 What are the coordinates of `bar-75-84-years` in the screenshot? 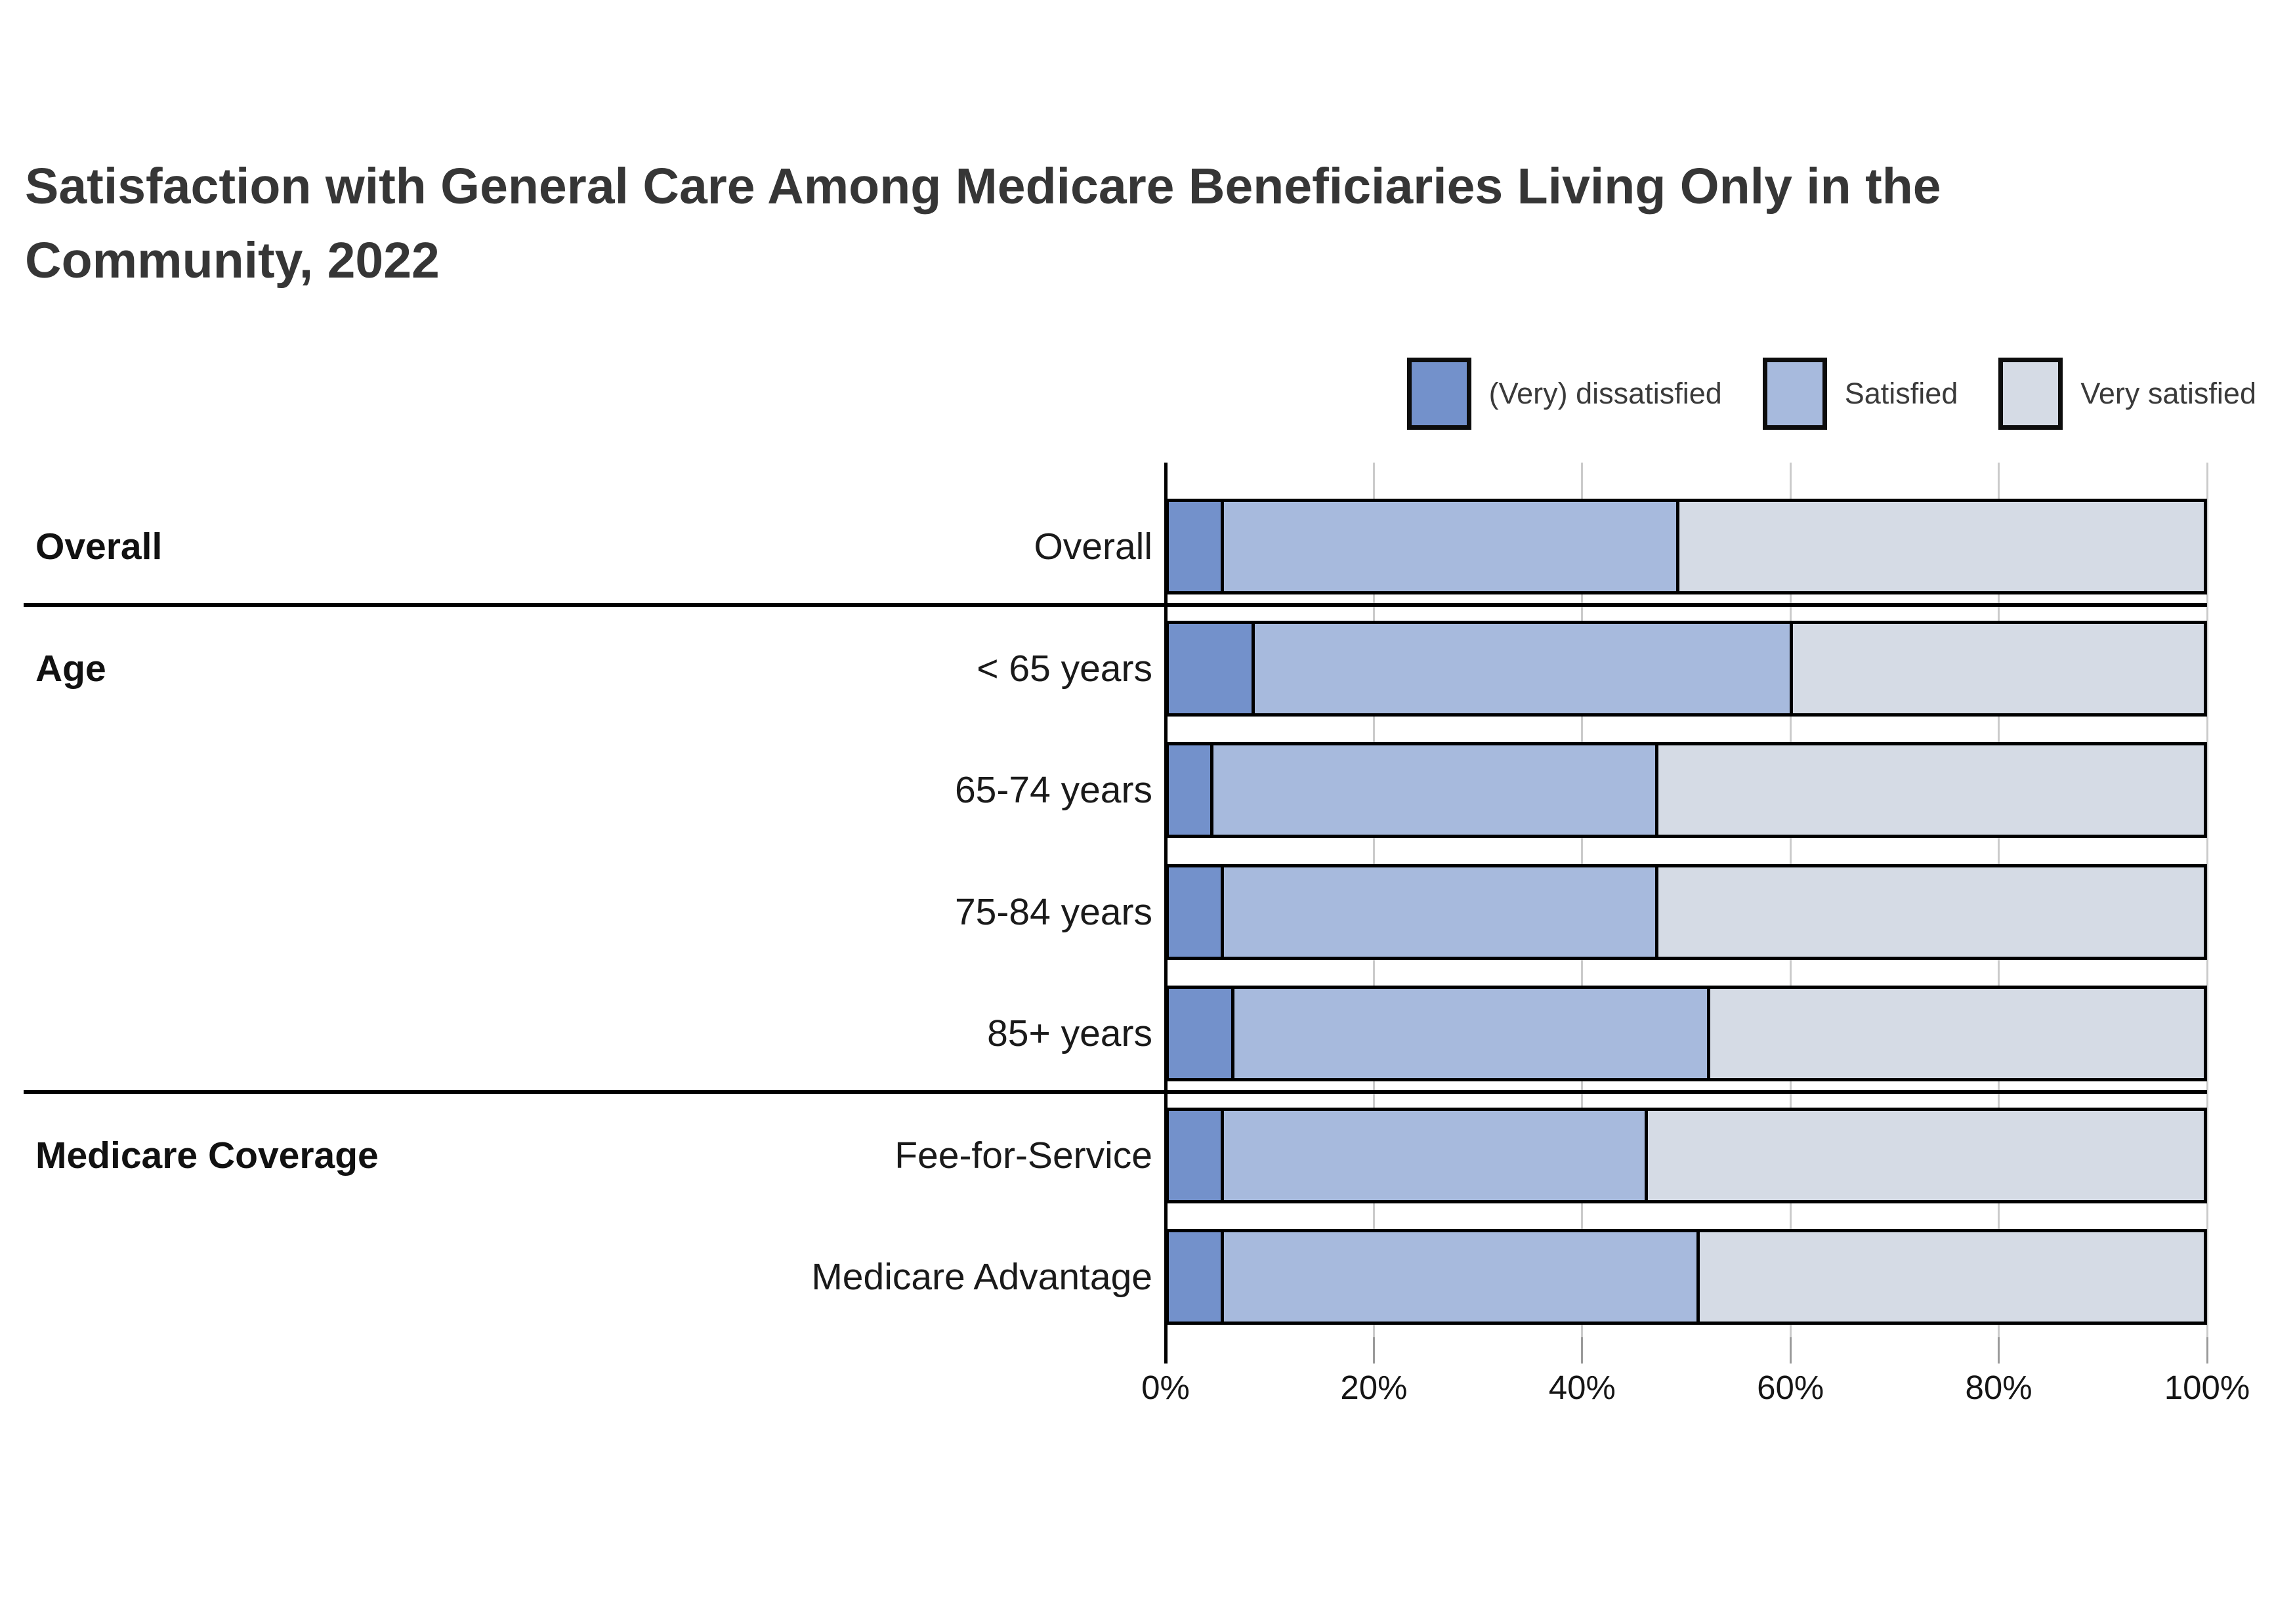 It's located at (1686, 912).